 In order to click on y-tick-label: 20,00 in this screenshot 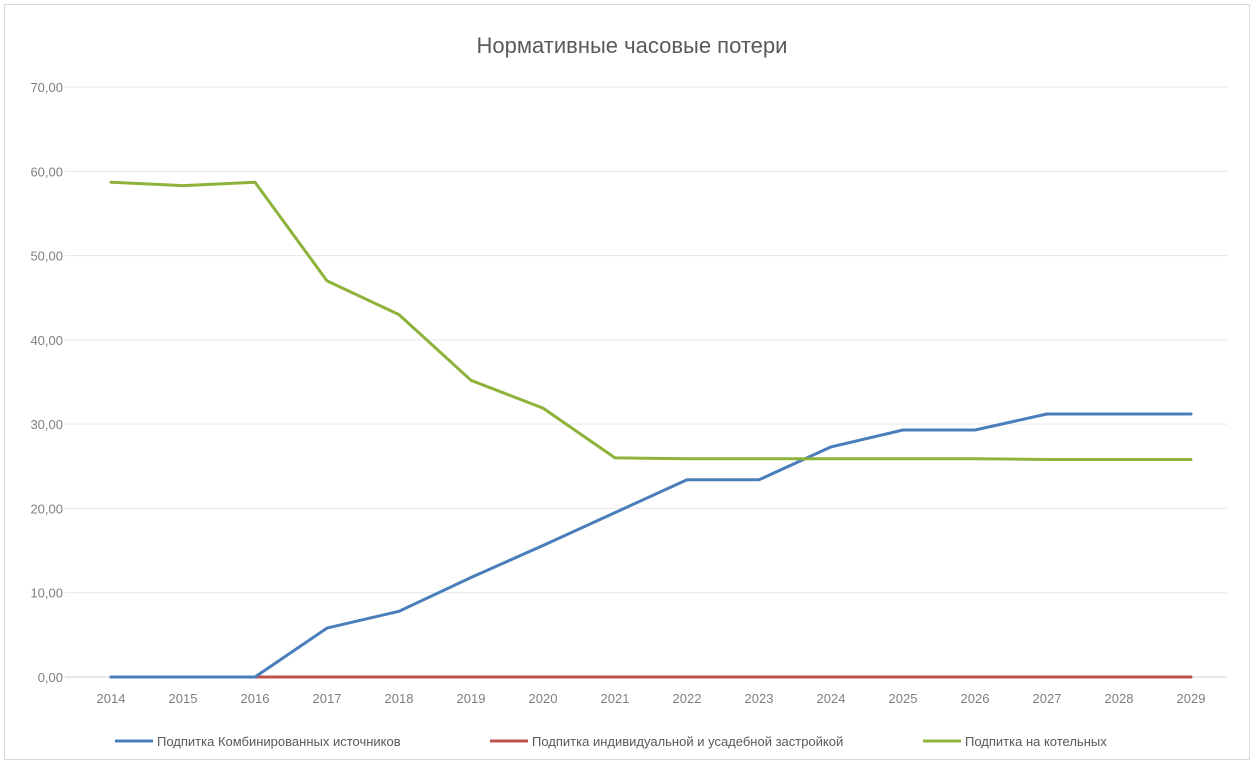, I will do `click(46, 508)`.